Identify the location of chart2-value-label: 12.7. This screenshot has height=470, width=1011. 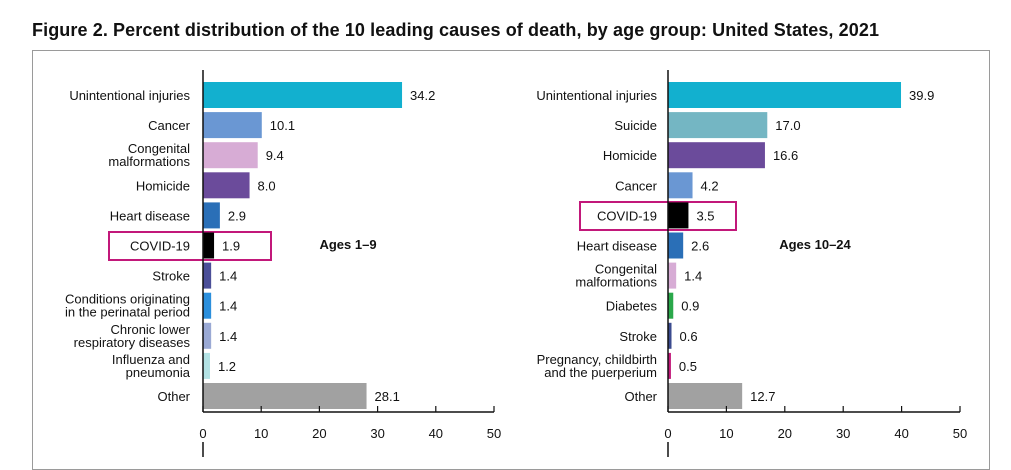
(762, 396).